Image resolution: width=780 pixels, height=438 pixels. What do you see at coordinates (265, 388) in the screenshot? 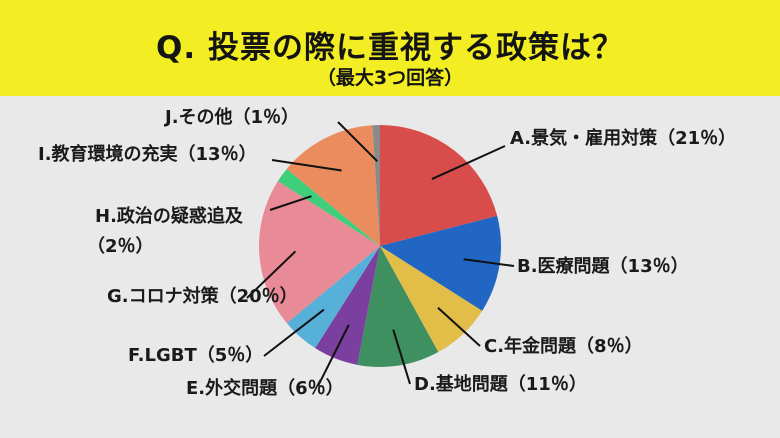
I see `slice-label: E.外交問題（6％）` at bounding box center [265, 388].